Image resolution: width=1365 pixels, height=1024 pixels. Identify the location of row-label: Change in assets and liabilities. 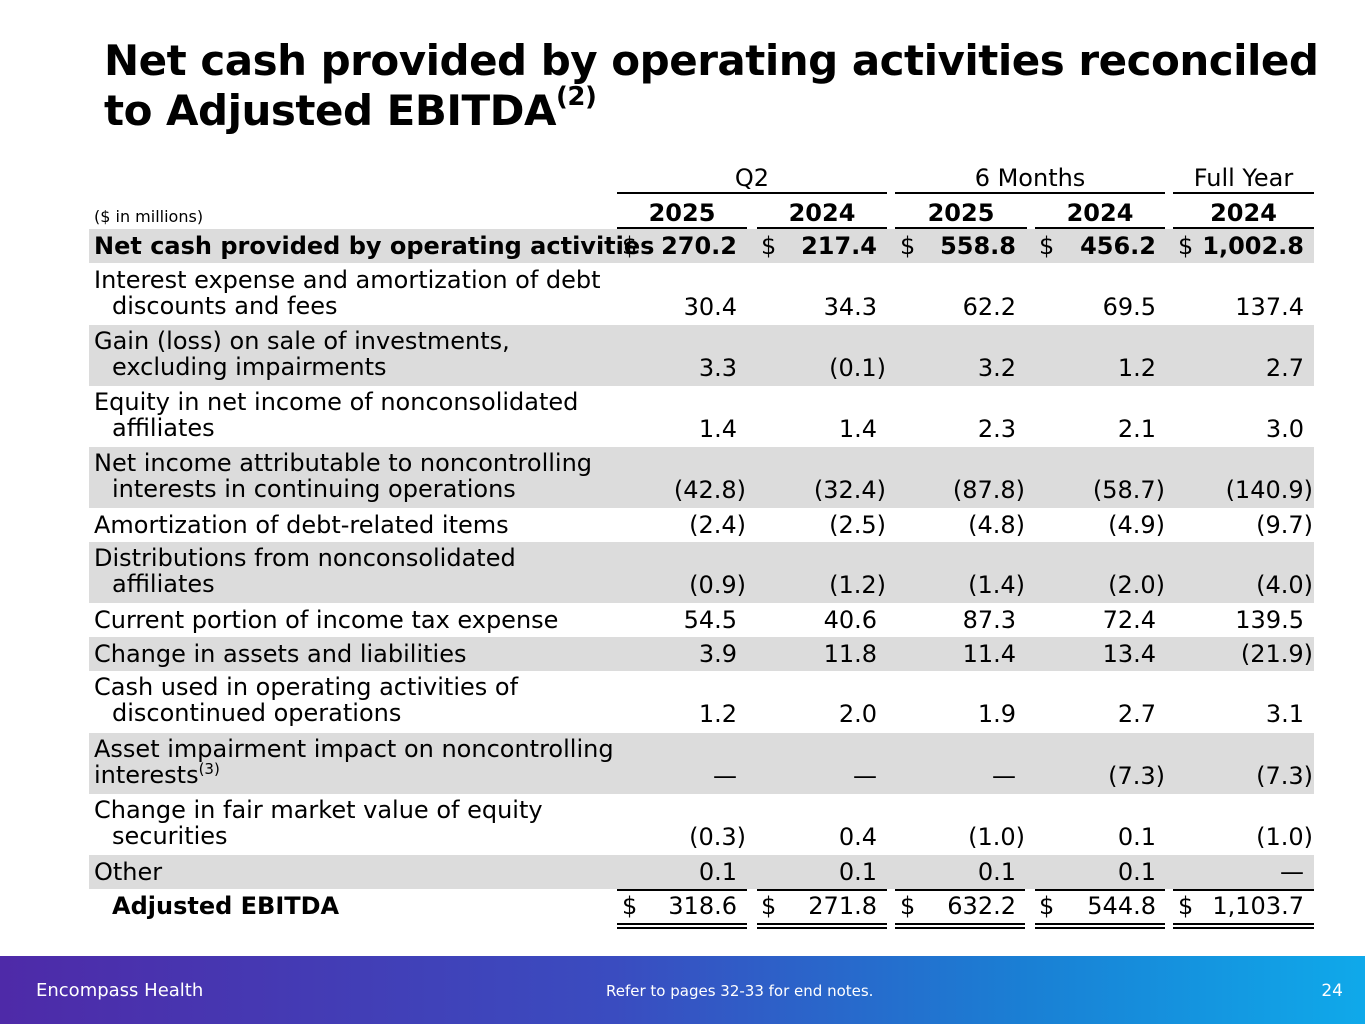
(280, 654).